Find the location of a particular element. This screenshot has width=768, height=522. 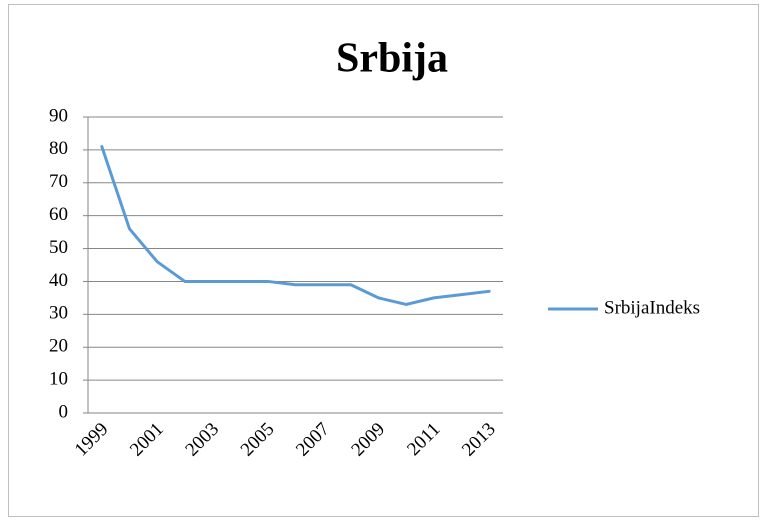

y-tick-label: 90 is located at coordinates (58, 115).